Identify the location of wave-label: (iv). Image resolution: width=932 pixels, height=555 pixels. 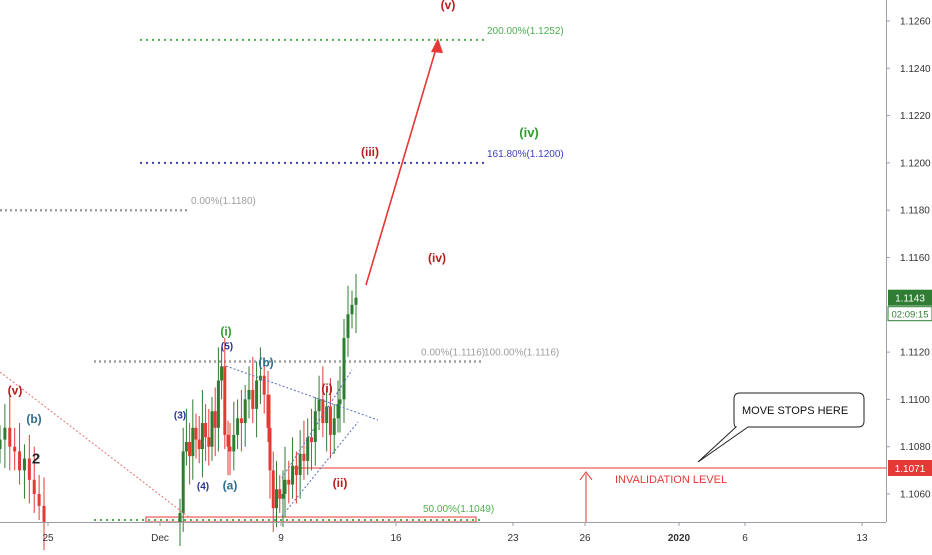
(437, 258).